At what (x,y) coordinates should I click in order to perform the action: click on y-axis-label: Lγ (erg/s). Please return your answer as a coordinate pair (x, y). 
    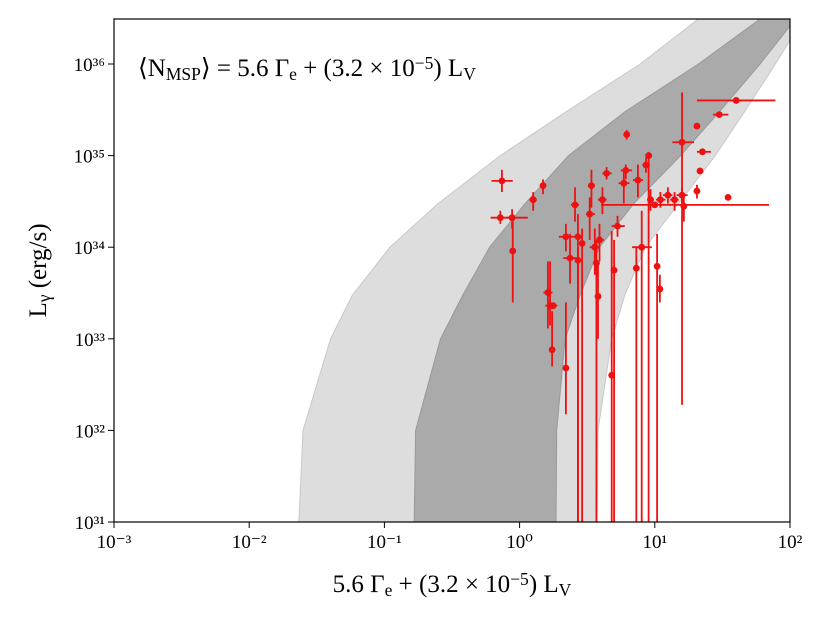
    Looking at the image, I should click on (39, 270).